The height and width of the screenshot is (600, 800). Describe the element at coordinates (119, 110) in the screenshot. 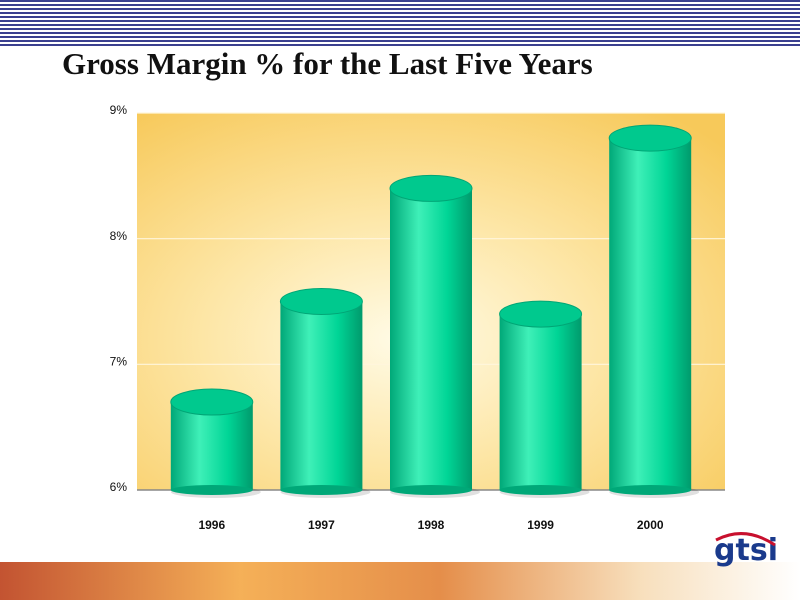

I see `y-tick-label: 9%` at that location.